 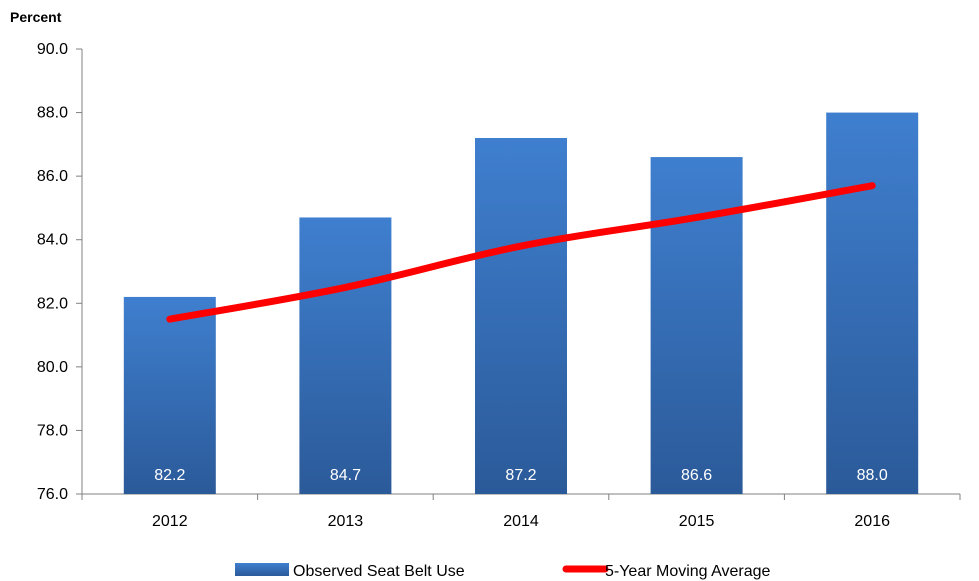 What do you see at coordinates (169, 475) in the screenshot?
I see `bar-value-label: 82.2` at bounding box center [169, 475].